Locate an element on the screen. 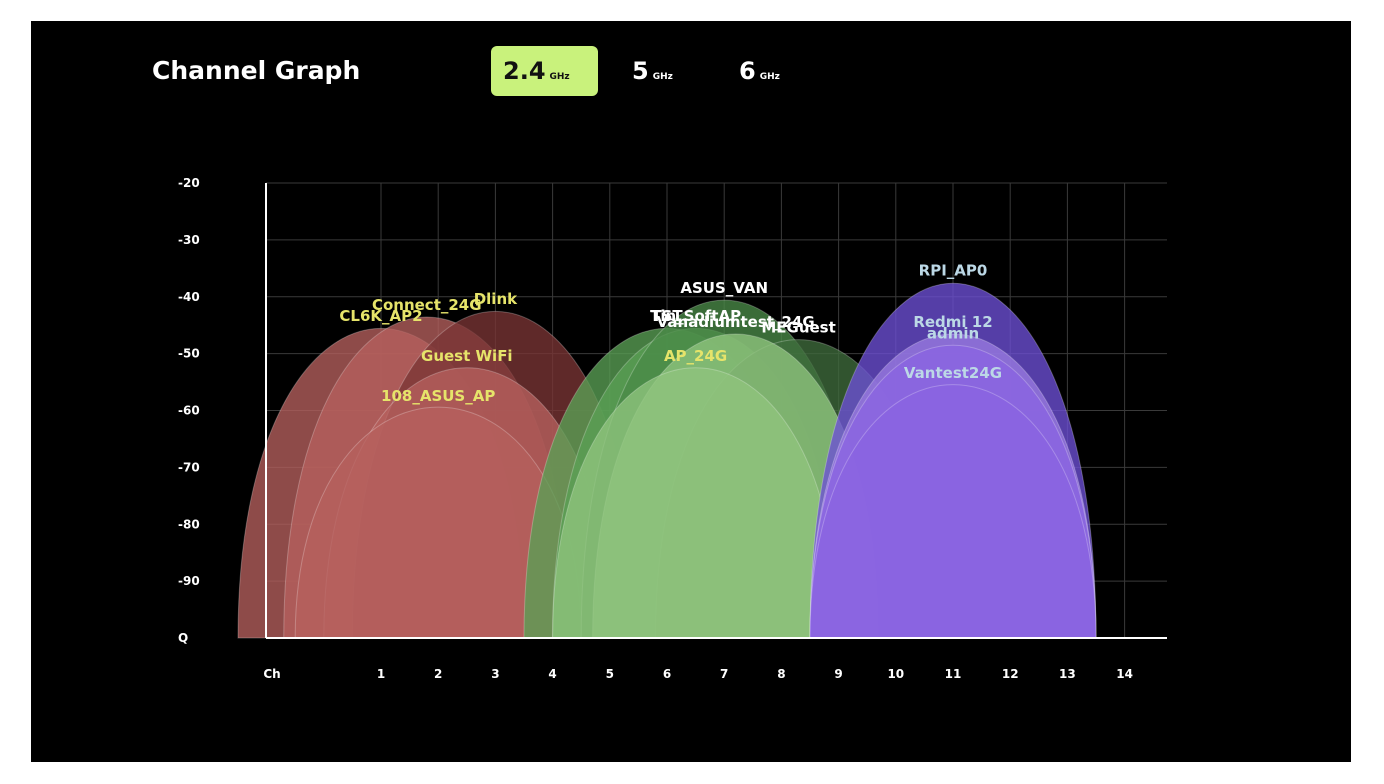 The height and width of the screenshot is (784, 1384). tab-2-4-ghz: 2.4 GHz is located at coordinates (544, 71).